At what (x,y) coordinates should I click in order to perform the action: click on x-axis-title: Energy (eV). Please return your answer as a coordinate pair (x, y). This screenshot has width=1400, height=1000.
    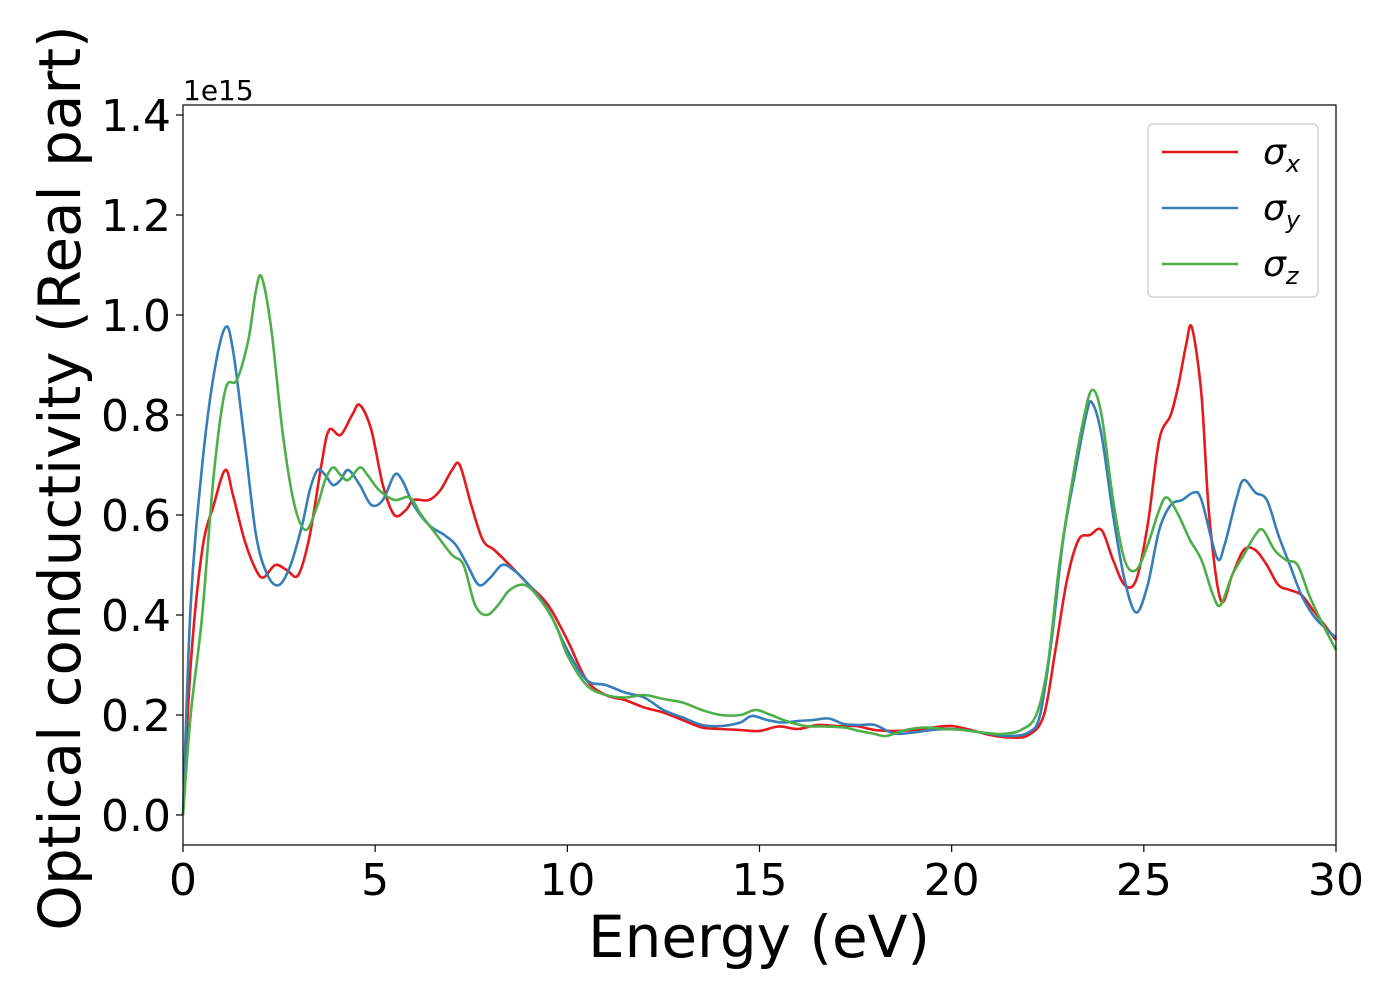
    Looking at the image, I should click on (759, 937).